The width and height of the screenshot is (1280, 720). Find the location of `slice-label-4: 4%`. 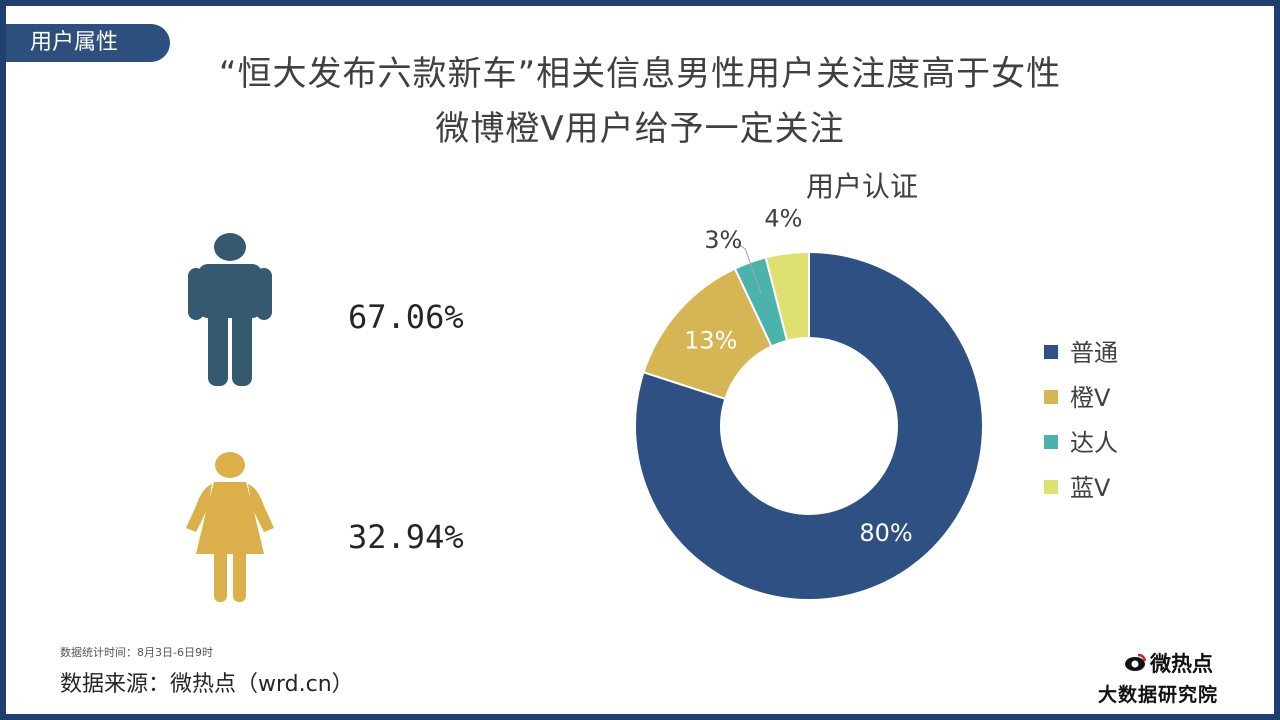

slice-label-4: 4% is located at coordinates (783, 219).